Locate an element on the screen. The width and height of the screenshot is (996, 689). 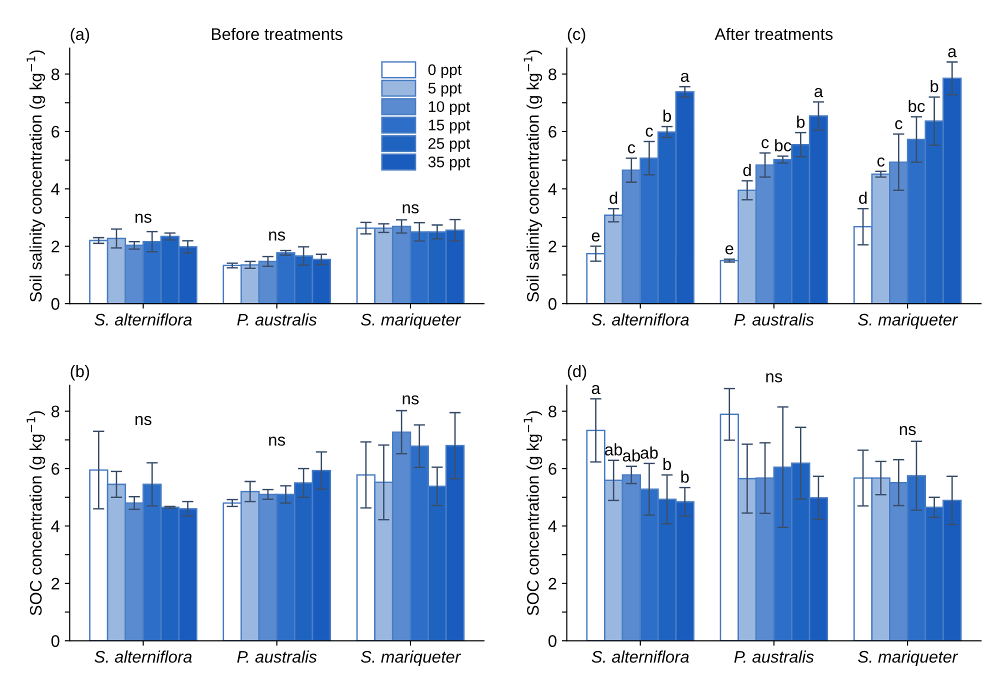
legend-label: 0 ppt is located at coordinates (445, 71).